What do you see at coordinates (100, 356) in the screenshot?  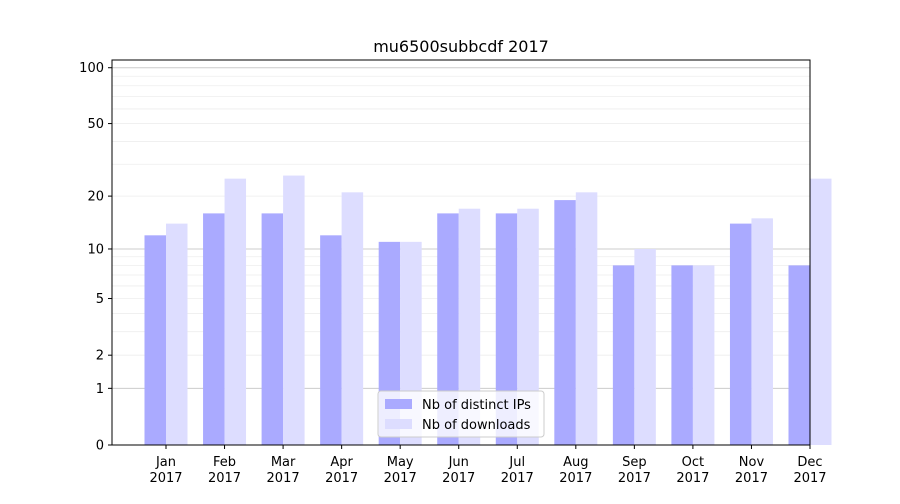 I see `y-tick-label: 2` at bounding box center [100, 356].